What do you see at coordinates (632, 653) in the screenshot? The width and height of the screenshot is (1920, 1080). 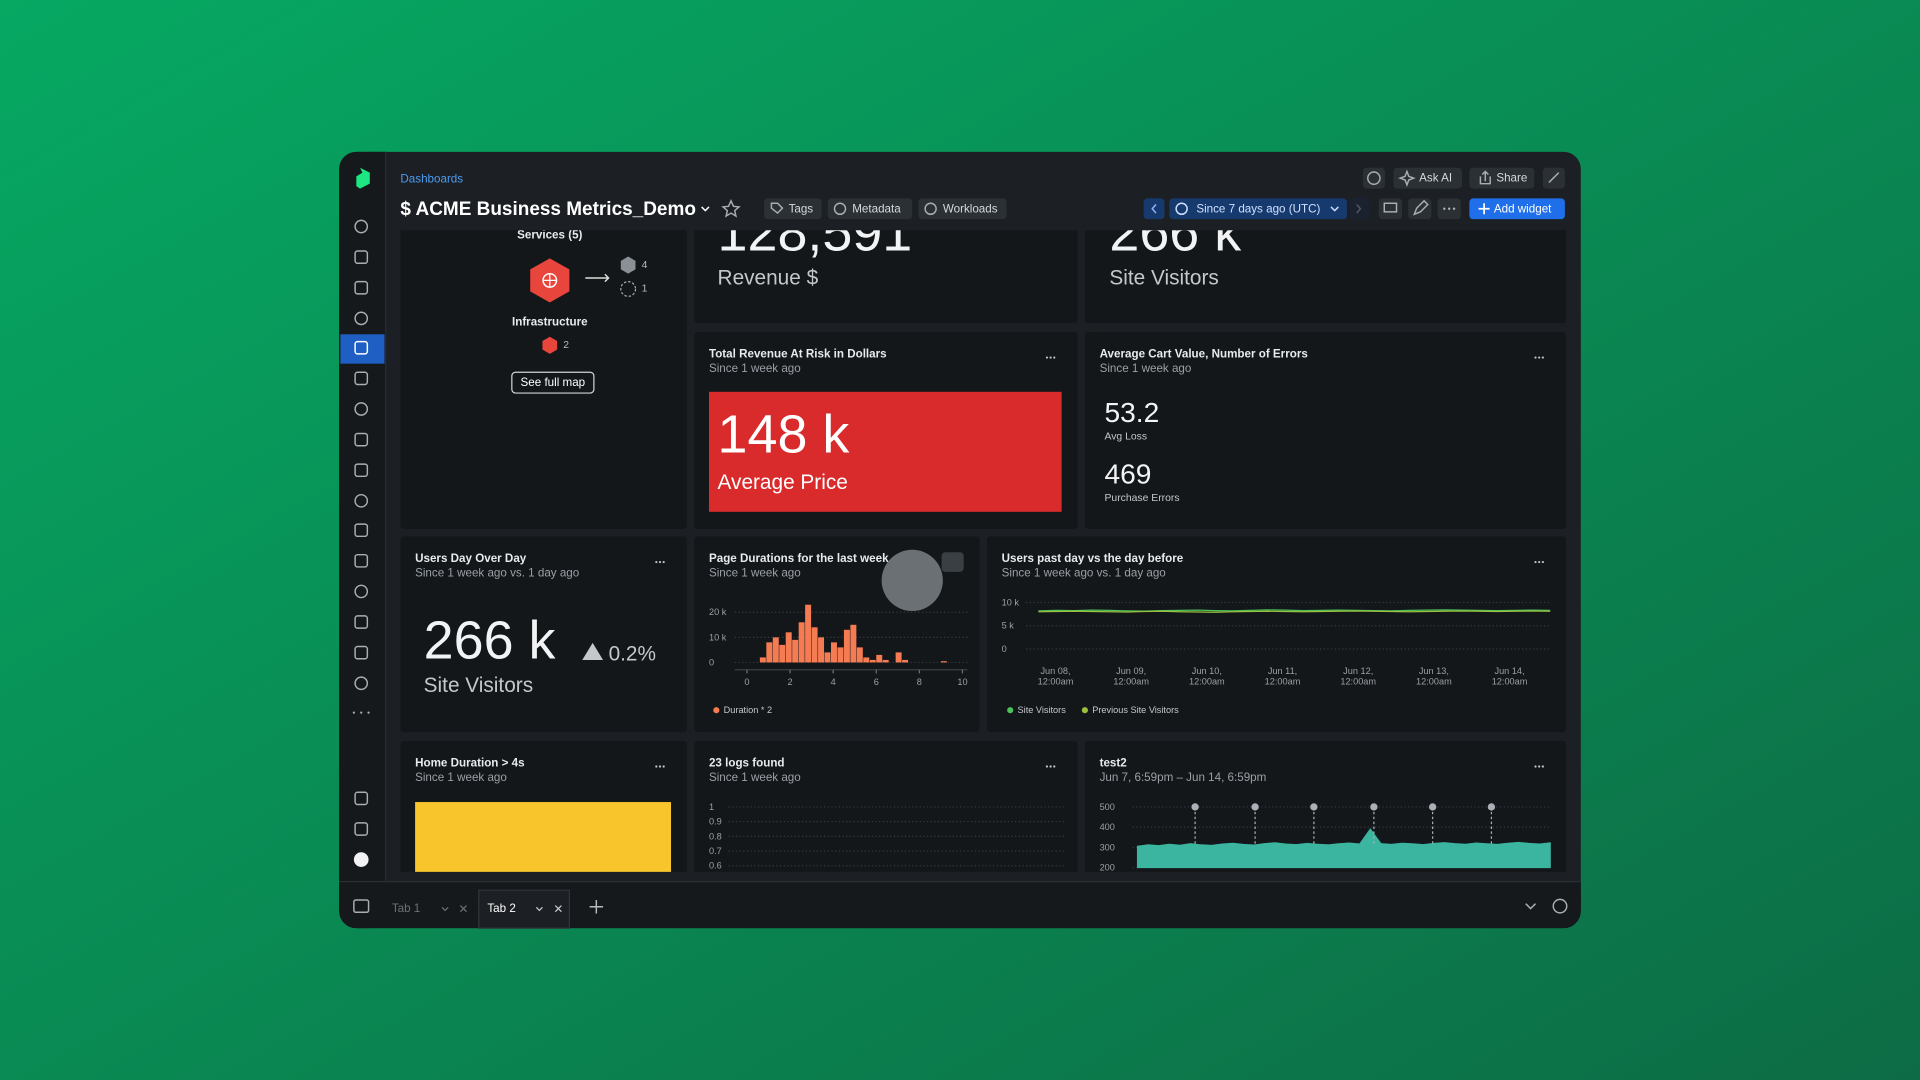 I see `change-value: 0.2%` at bounding box center [632, 653].